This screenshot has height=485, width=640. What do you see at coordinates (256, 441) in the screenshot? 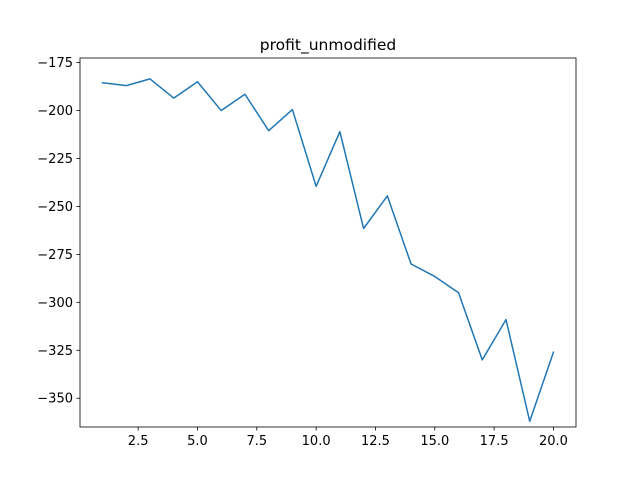
I see `x-tick-label: 7.5` at bounding box center [256, 441].